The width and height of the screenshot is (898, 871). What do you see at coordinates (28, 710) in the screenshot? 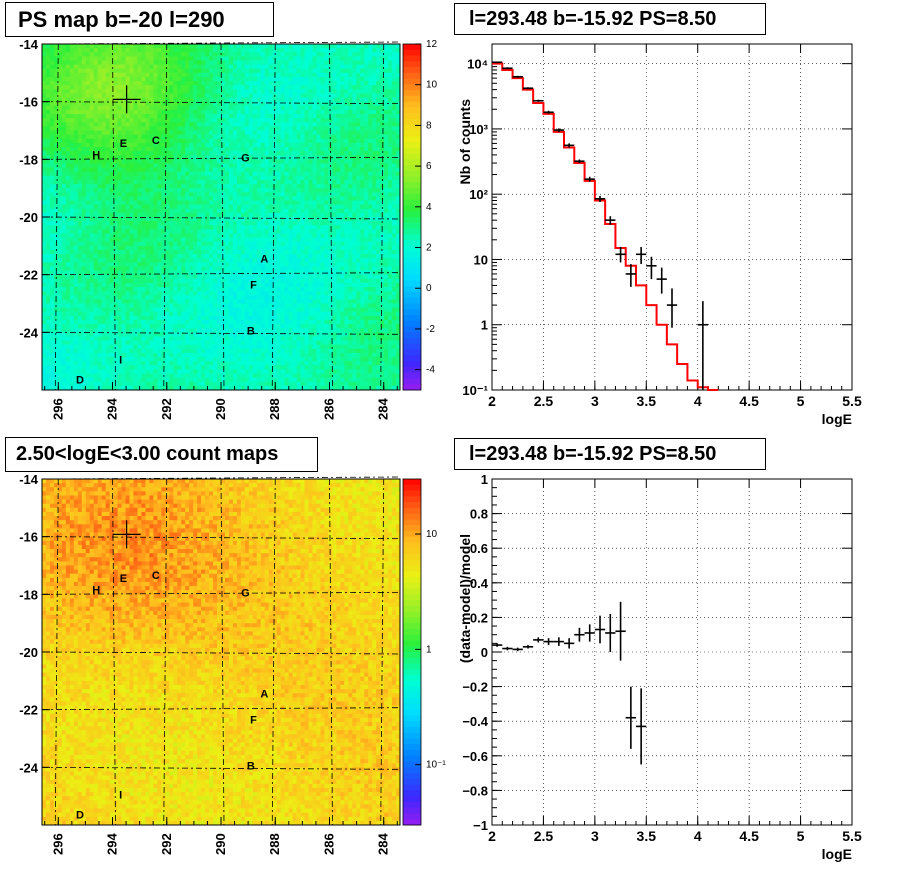
I see `y-tick-label: -22` at bounding box center [28, 710].